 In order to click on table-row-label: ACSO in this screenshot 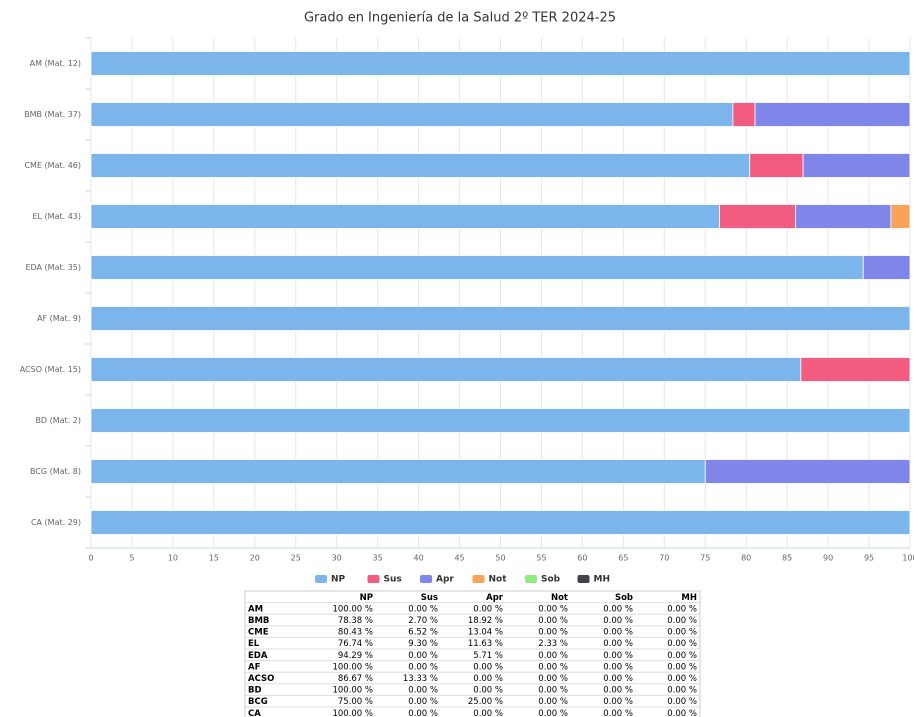, I will do `click(261, 679)`.